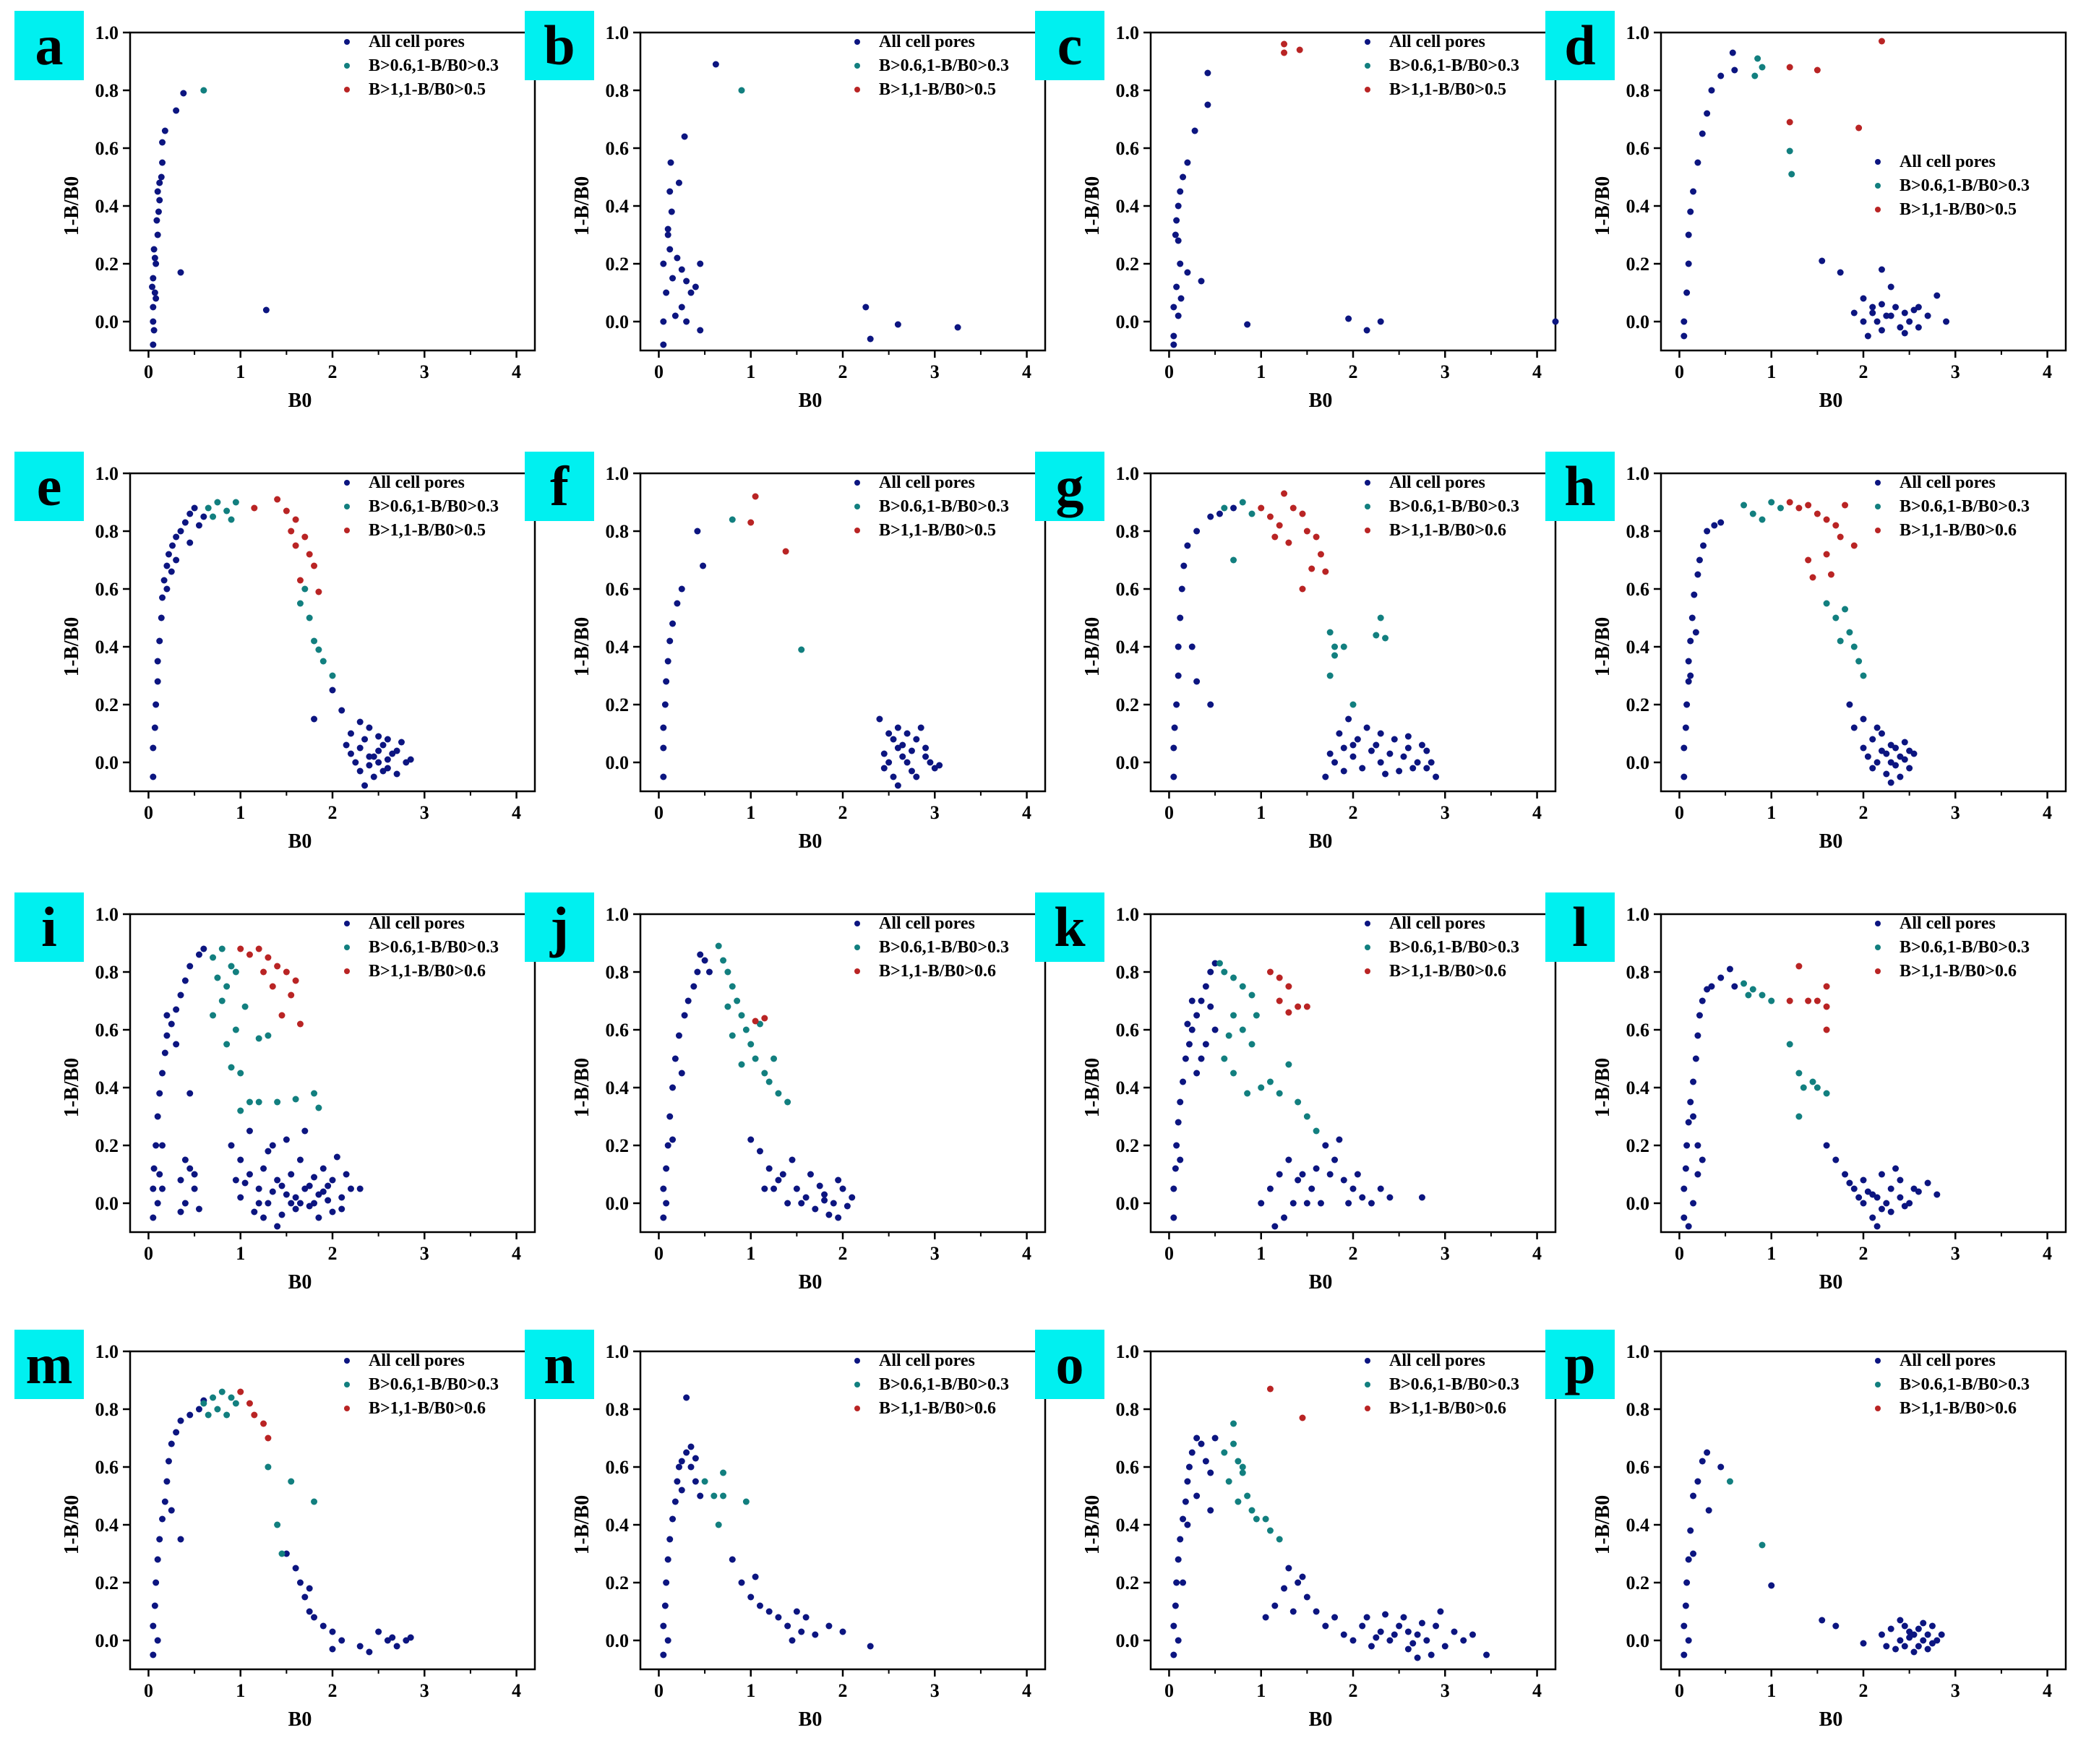 This screenshot has width=2086, height=1764. What do you see at coordinates (1069, 1364) in the screenshot?
I see `panel-letter: o` at bounding box center [1069, 1364].